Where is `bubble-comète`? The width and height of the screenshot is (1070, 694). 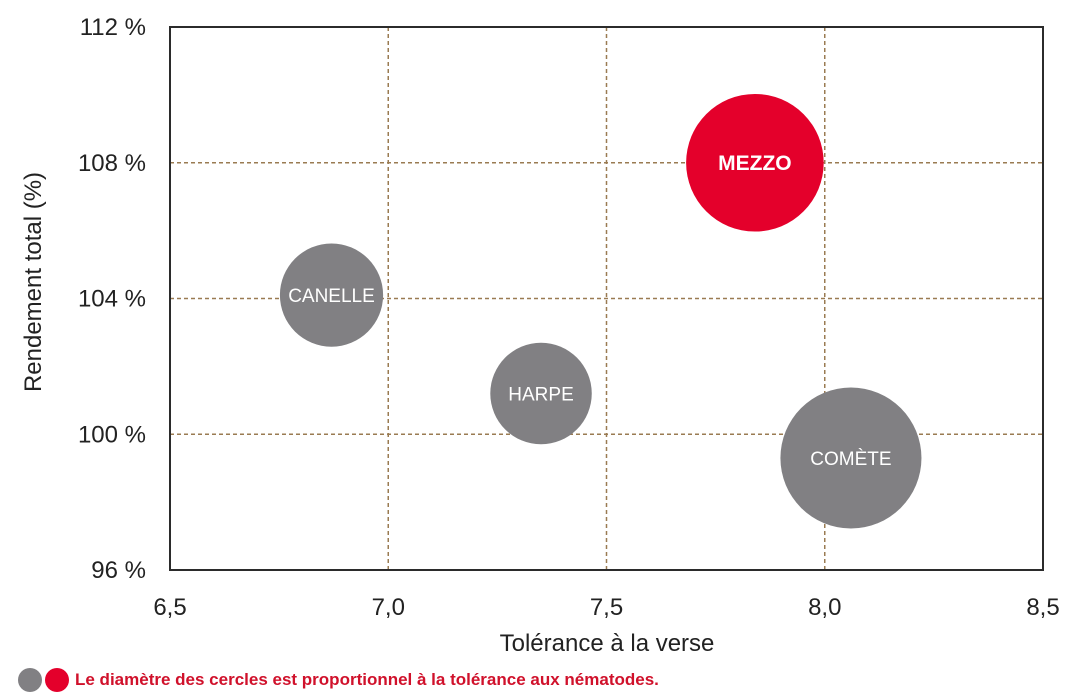 bubble-comète is located at coordinates (851, 458).